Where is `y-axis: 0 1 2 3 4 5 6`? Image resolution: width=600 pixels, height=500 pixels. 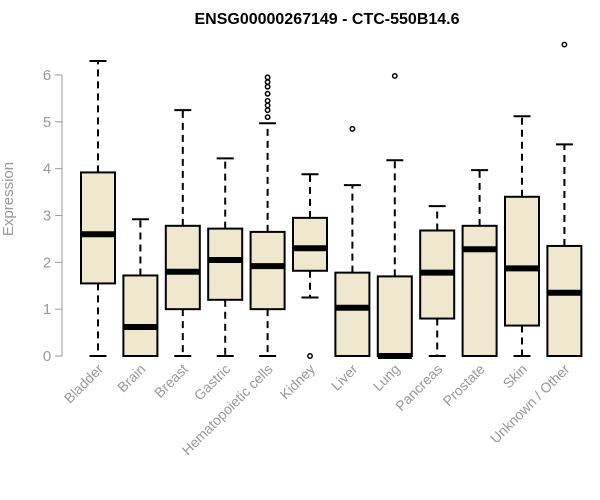 y-axis: 0 1 2 3 4 5 6 is located at coordinates (53, 216).